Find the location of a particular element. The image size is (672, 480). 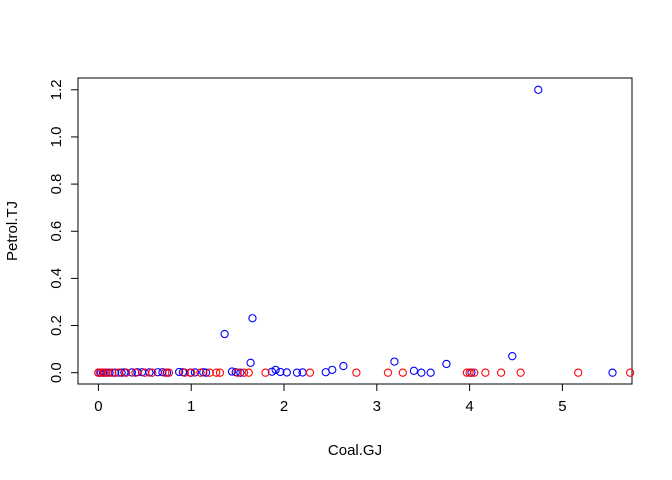

y-tick-label: 0.4 is located at coordinates (56, 278).